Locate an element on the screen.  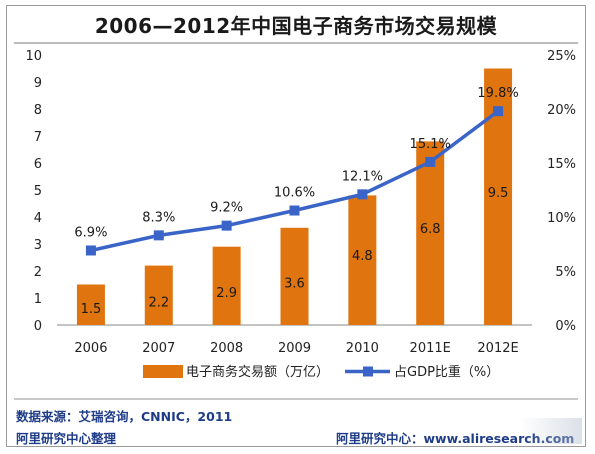
line-data-label: 8.3% is located at coordinates (158, 217).